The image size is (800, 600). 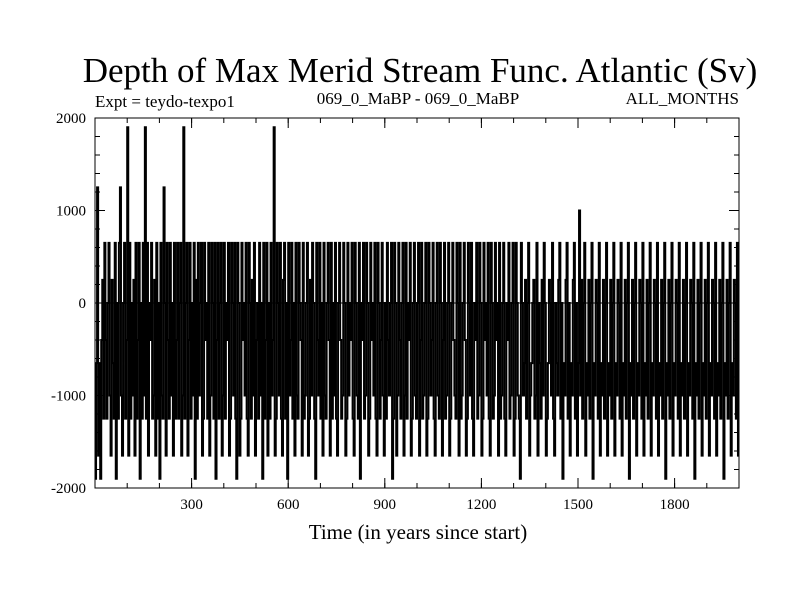 I want to click on experiment-label: Expt = teydo-texpo1, so click(x=165, y=101).